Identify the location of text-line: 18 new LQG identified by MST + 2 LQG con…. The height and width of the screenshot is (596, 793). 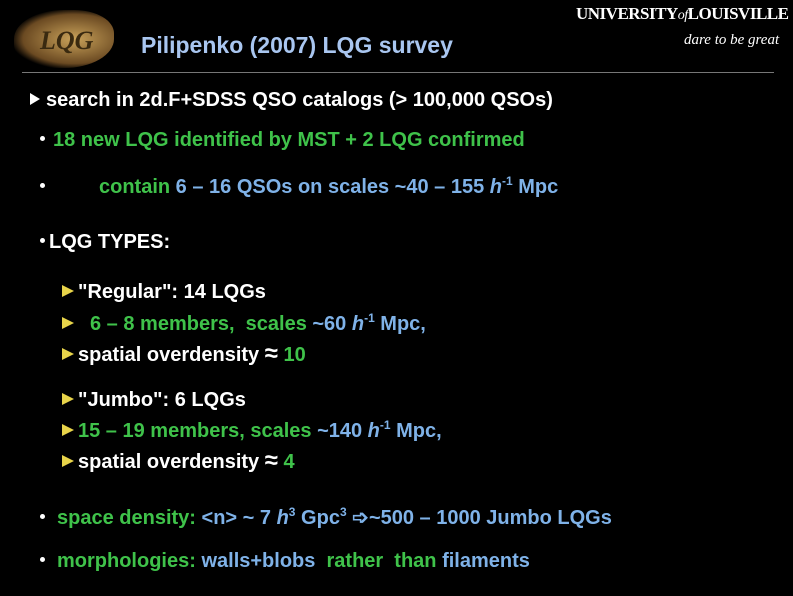
(282, 140).